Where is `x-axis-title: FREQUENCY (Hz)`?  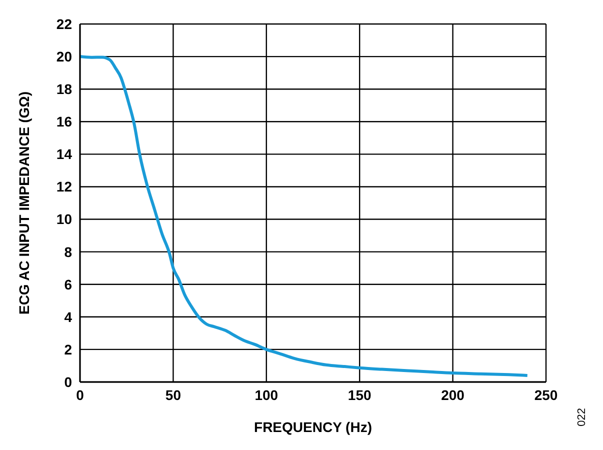
x-axis-title: FREQUENCY (Hz) is located at coordinates (313, 427).